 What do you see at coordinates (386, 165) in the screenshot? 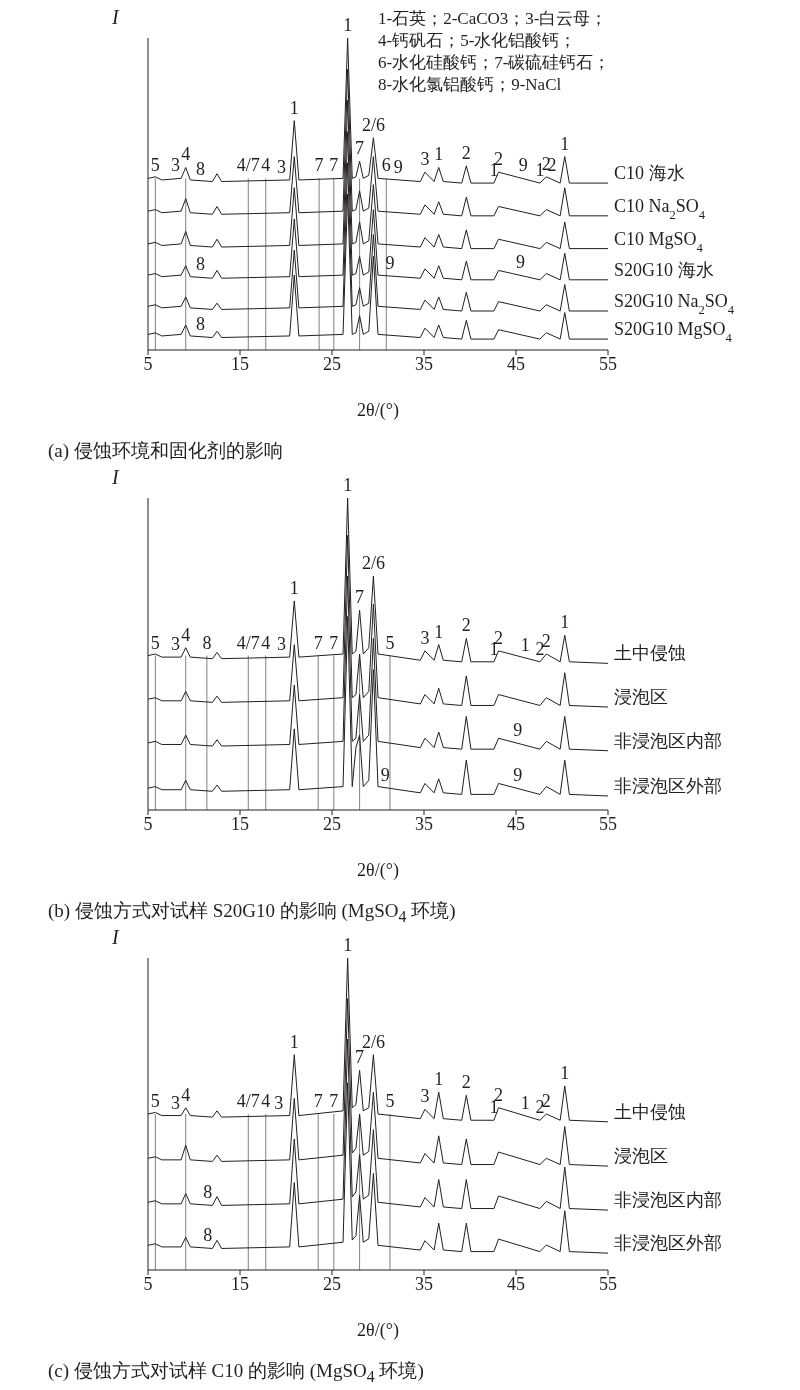
I see `annotation: 6` at bounding box center [386, 165].